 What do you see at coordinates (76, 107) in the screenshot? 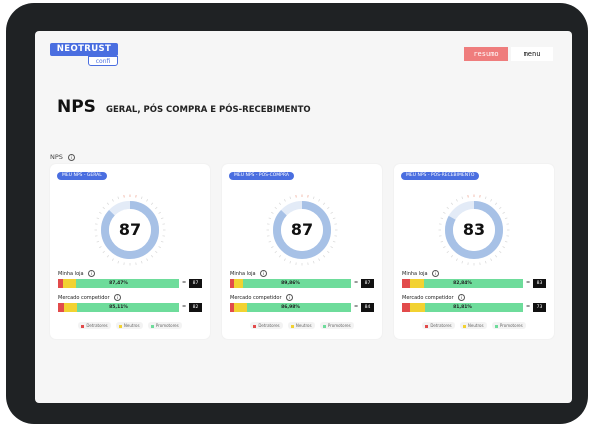
I see `page-title: NPS` at bounding box center [76, 107].